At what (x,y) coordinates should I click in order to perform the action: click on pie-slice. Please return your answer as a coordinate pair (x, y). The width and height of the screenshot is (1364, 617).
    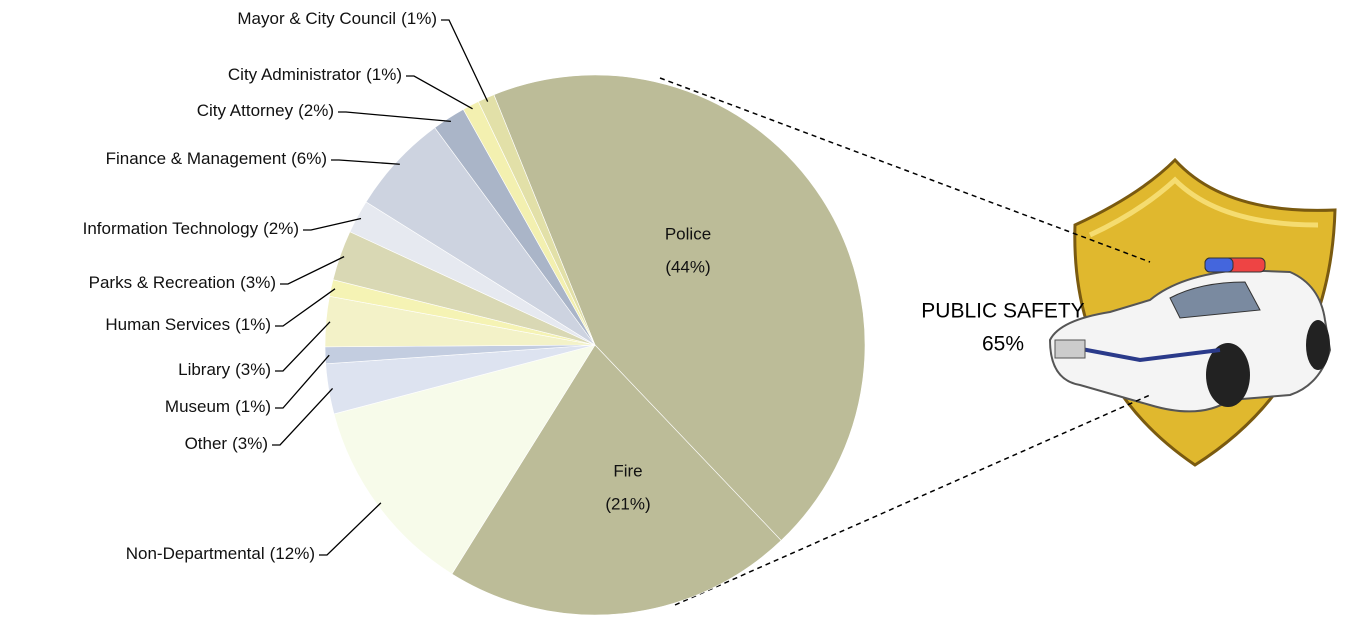
    Looking at the image, I should click on (616, 480).